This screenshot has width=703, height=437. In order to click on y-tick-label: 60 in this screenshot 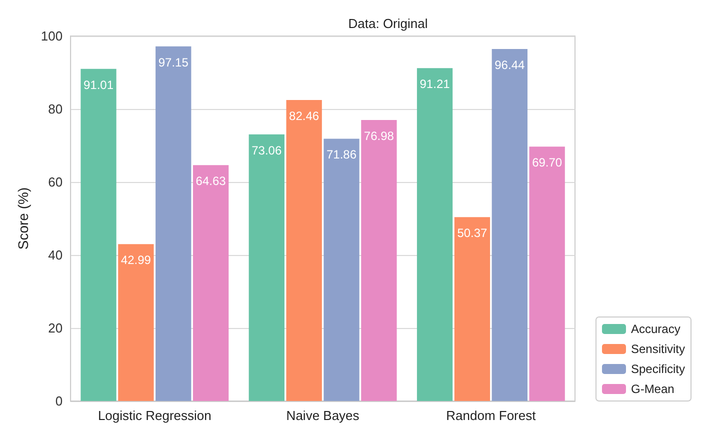, I will do `click(55, 182)`.